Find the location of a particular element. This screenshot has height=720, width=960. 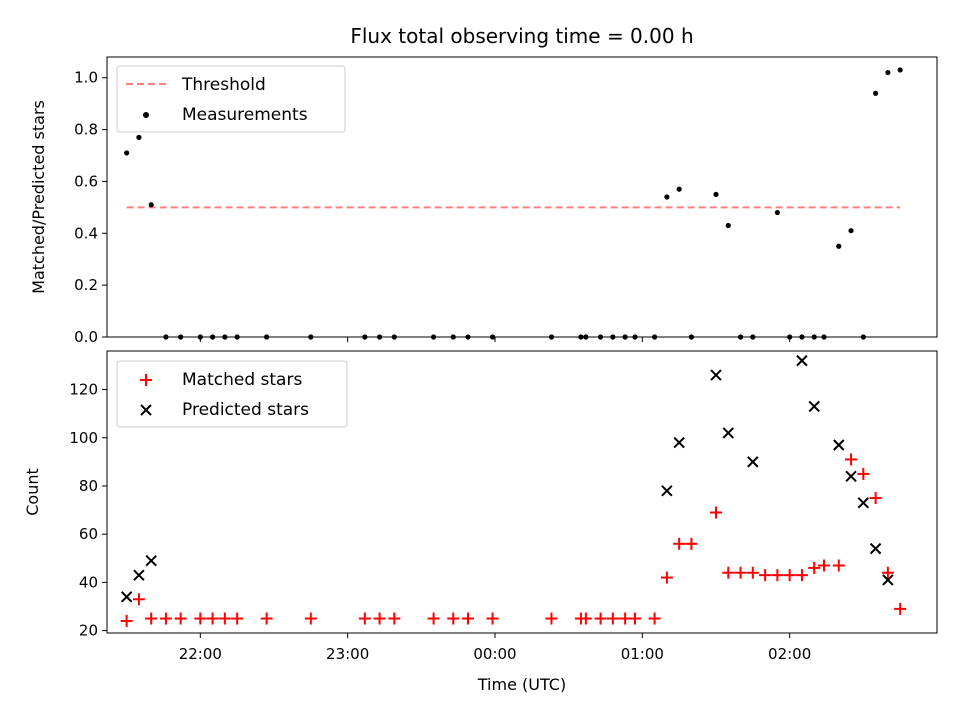

count-y-tick-label: 40 is located at coordinates (88, 582).